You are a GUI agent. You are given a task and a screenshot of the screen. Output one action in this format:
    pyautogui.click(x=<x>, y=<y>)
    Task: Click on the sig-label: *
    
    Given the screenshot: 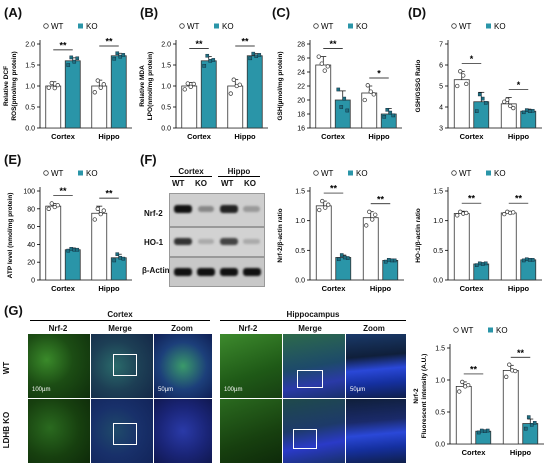 What is the action you would take?
    pyautogui.click(x=379, y=74)
    